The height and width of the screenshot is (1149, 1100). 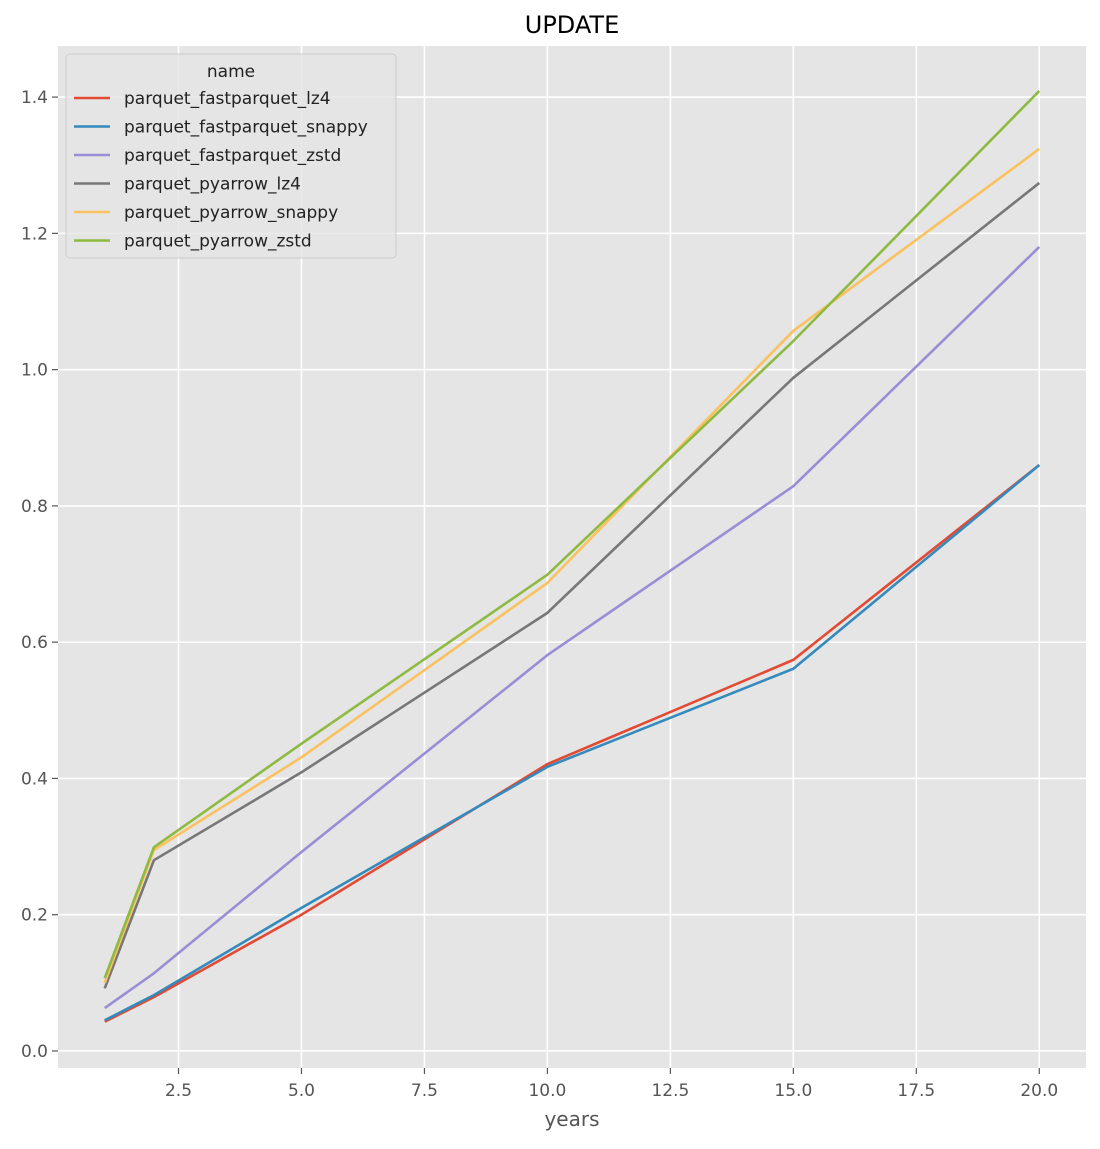 I want to click on legend-entry: parquet_fastparquet_snappy, so click(x=246, y=128).